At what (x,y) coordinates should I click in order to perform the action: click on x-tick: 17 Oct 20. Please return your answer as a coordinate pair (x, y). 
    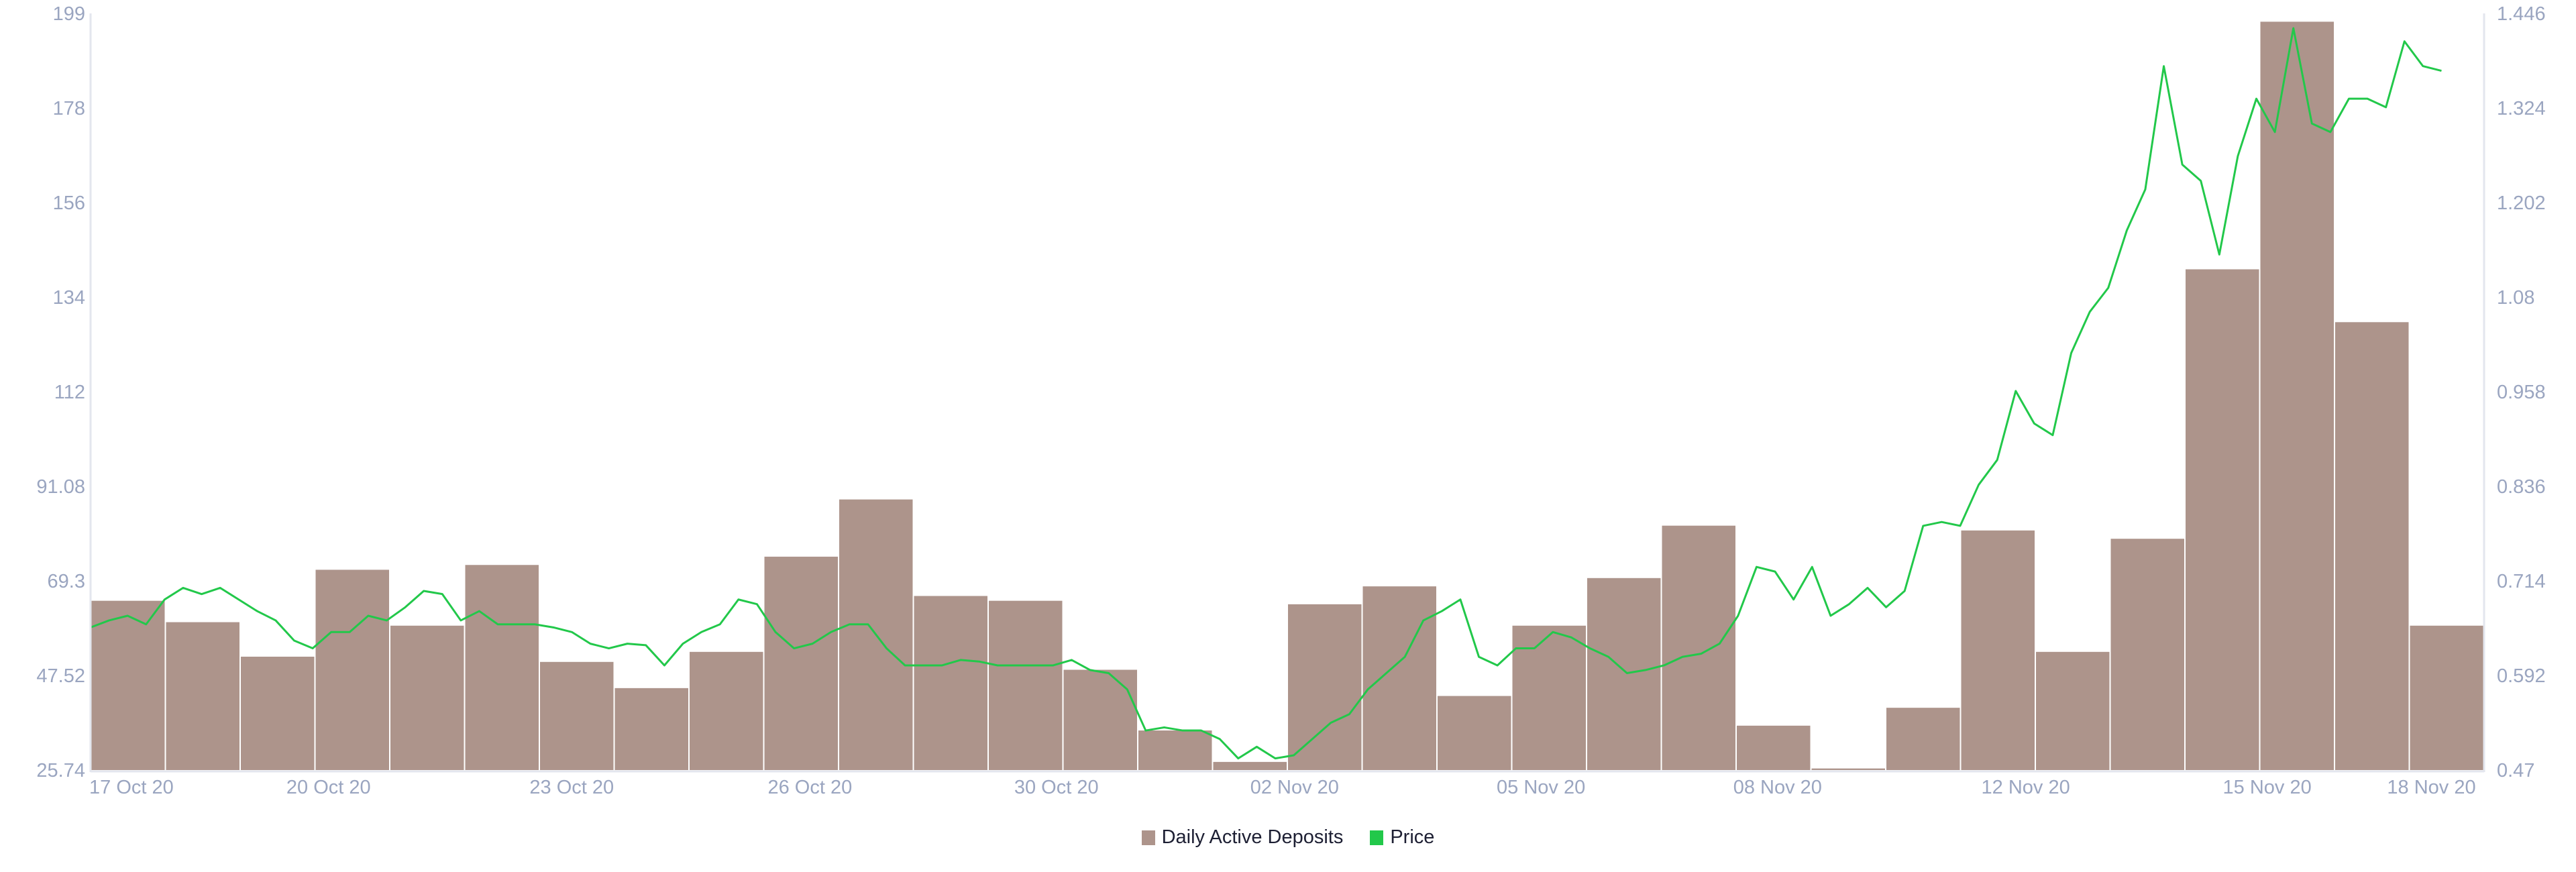
    Looking at the image, I should click on (131, 788).